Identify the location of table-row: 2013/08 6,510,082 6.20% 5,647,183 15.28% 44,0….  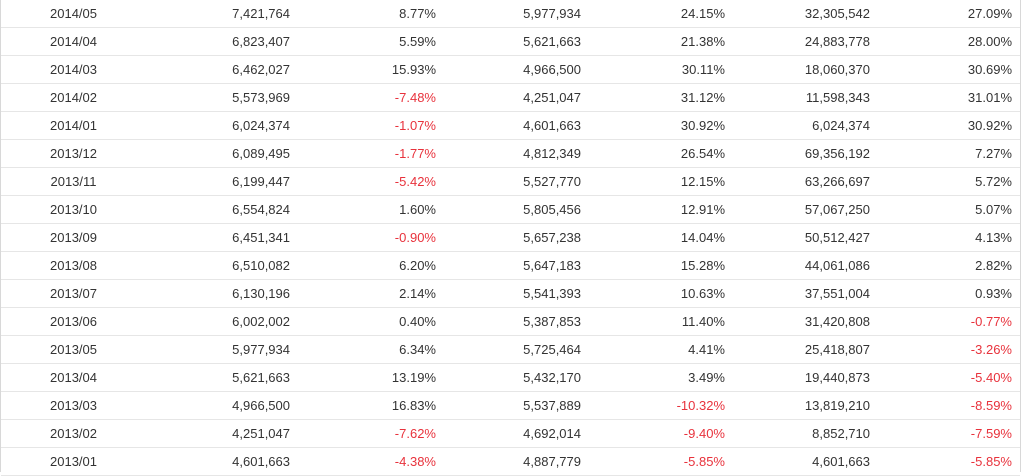
(510, 266).